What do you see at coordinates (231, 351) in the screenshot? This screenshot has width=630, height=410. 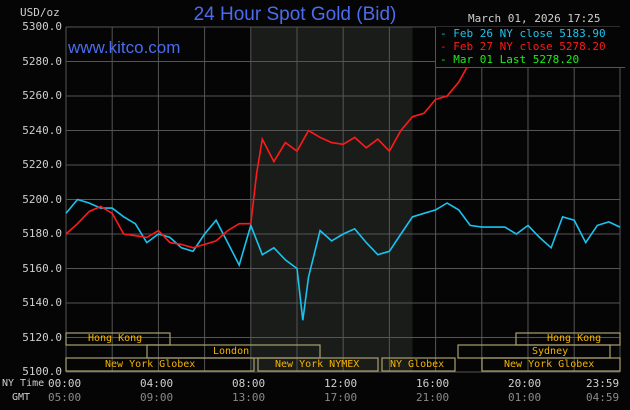 I see `session-london: London` at bounding box center [231, 351].